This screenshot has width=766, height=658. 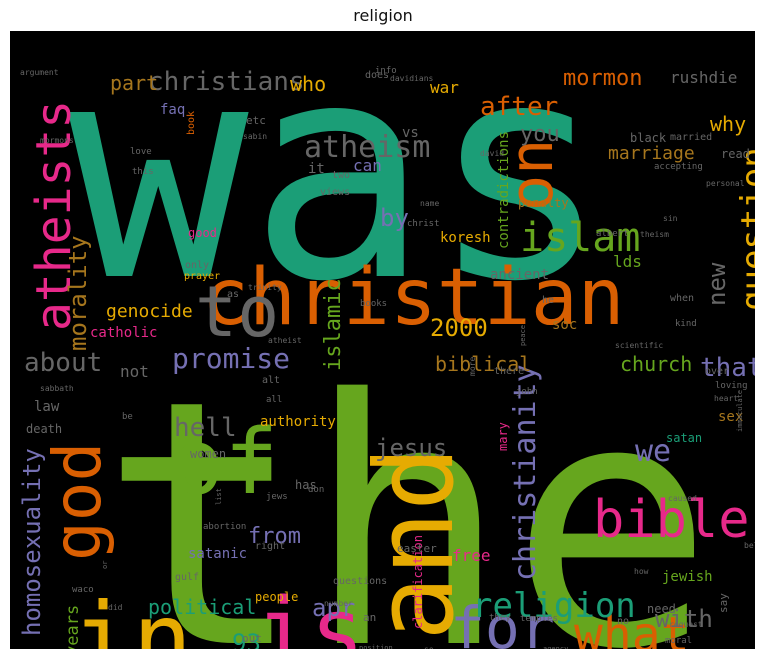 I want to click on word-political: political, so click(x=202, y=607).